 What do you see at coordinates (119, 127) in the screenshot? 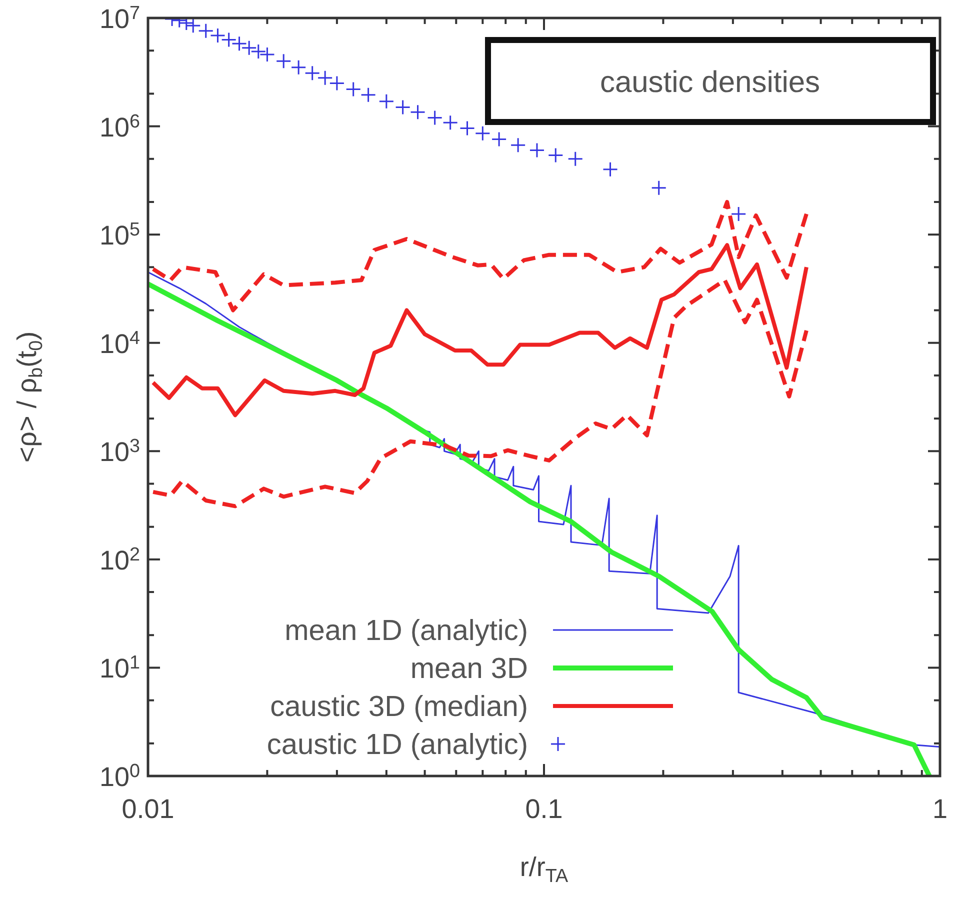
I see `y-tick-label: 10$^{6}$` at bounding box center [119, 127].